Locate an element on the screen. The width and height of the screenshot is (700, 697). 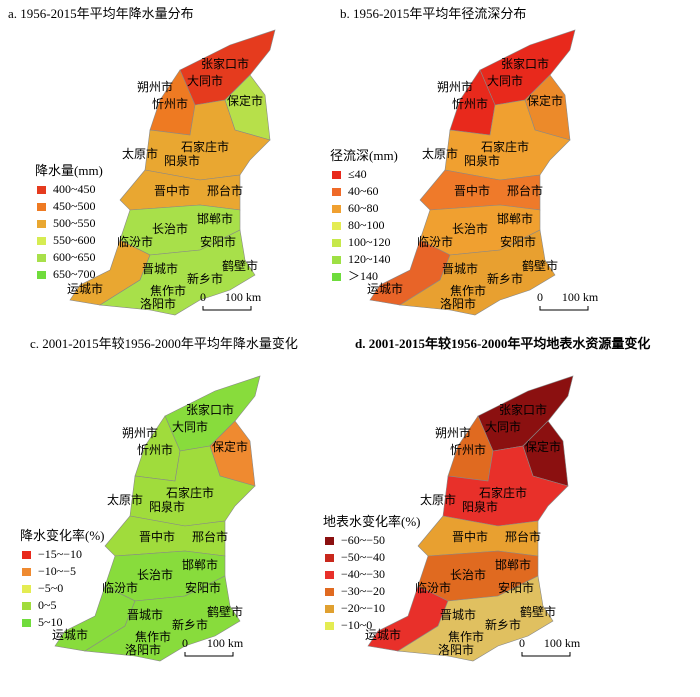
legend-label: 5~10 is located at coordinates (50, 622).